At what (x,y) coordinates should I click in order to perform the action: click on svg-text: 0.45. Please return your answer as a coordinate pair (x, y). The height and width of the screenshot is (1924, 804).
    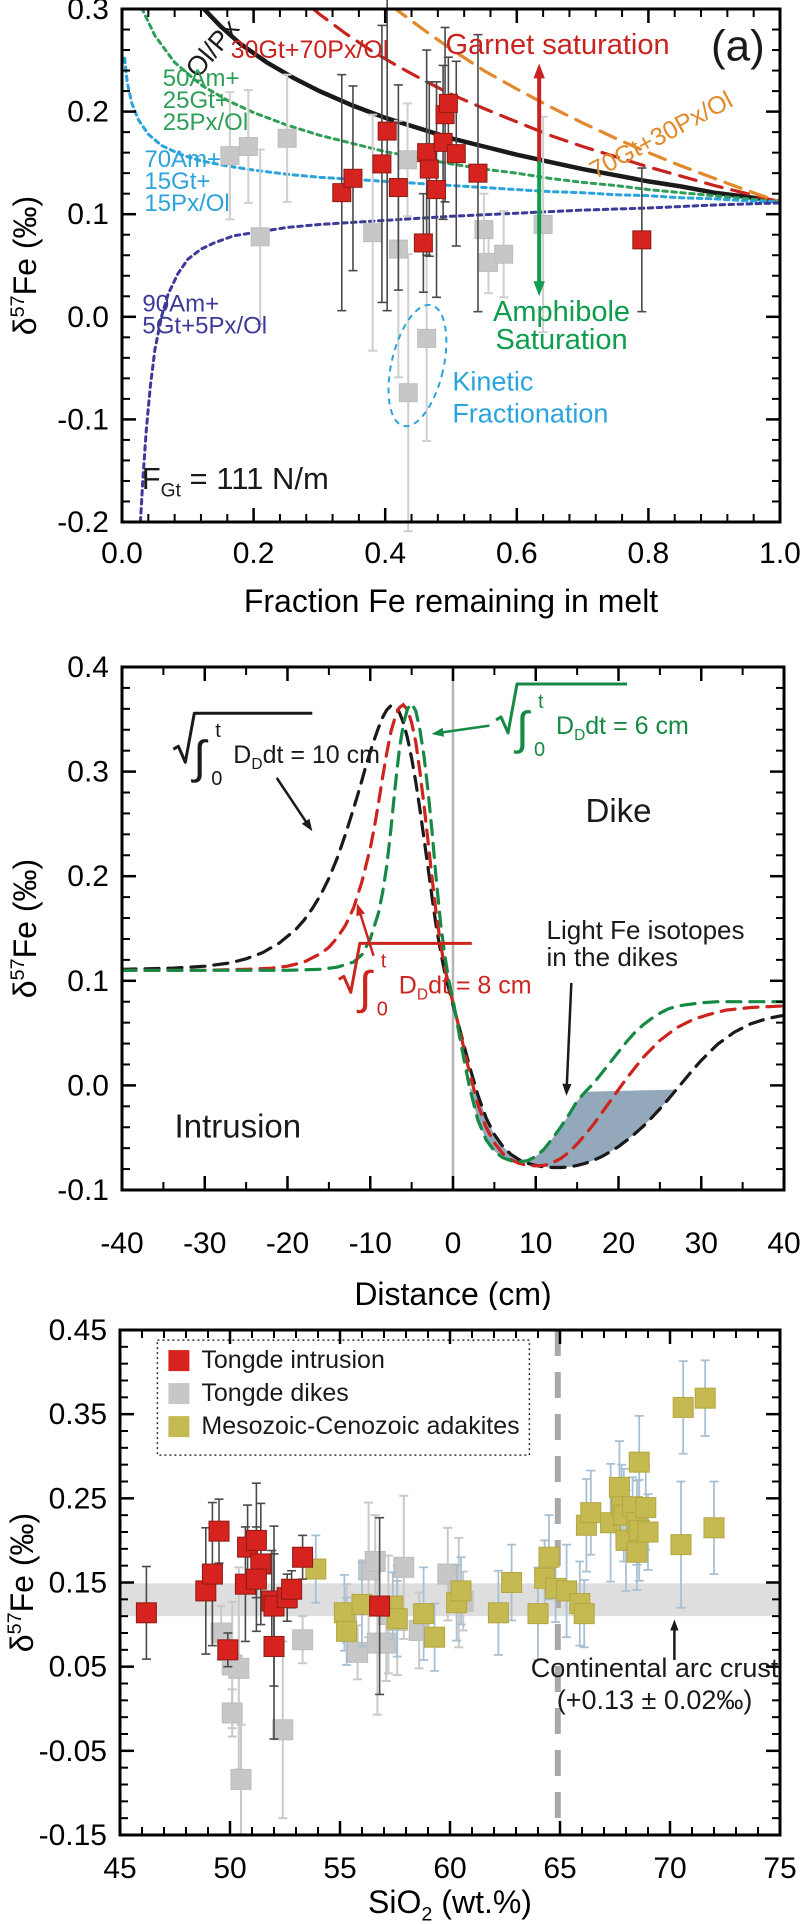
    Looking at the image, I should click on (78, 1330).